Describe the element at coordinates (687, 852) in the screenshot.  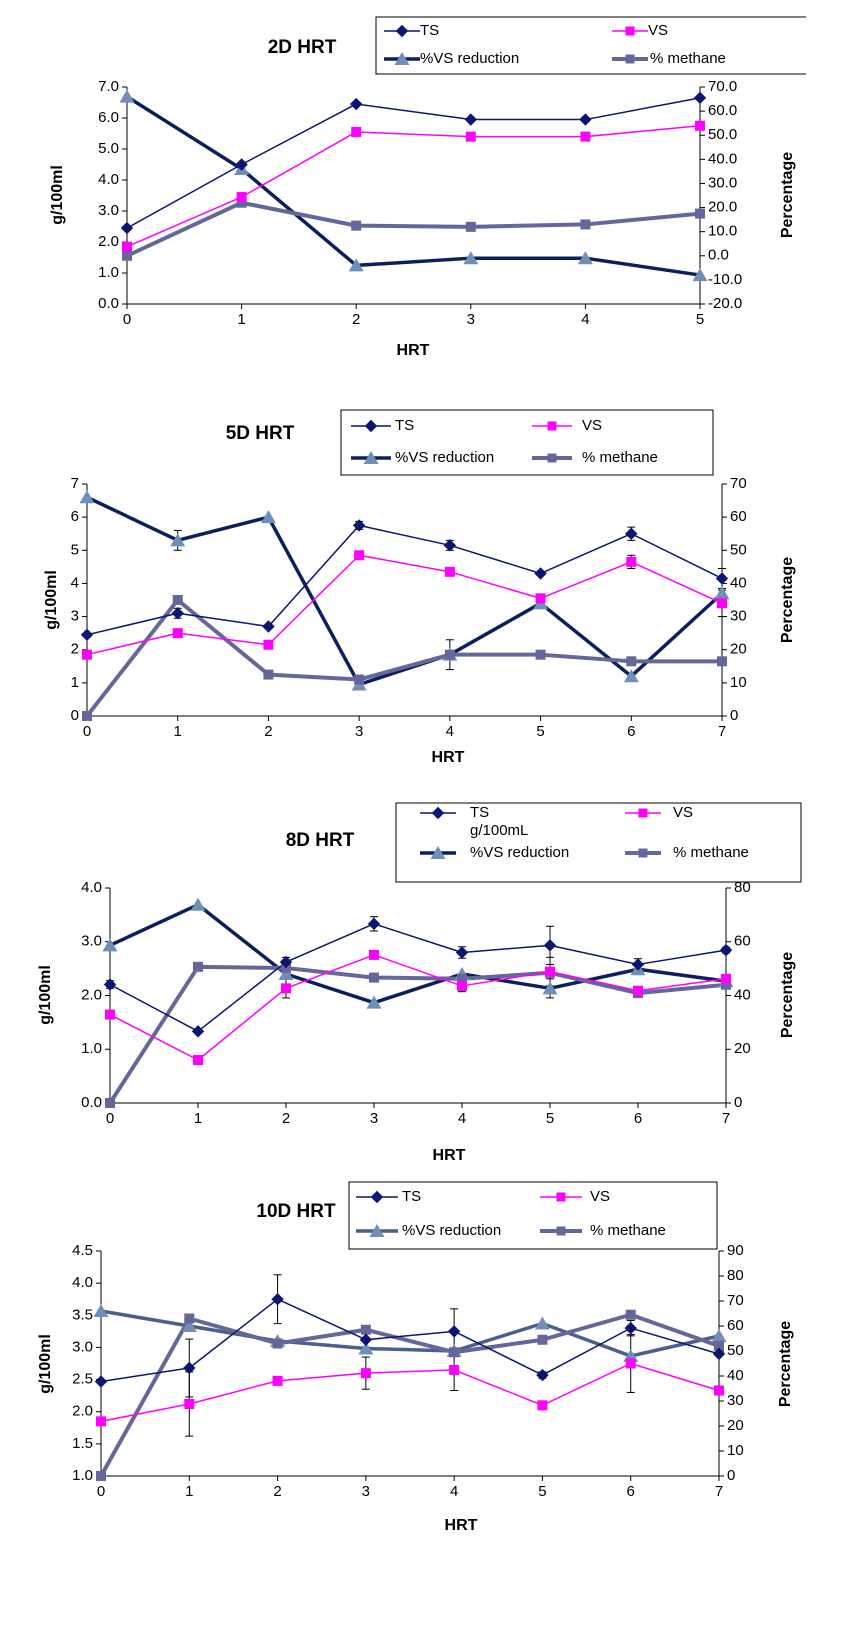
I see `legend-item-methane: % methane` at that location.